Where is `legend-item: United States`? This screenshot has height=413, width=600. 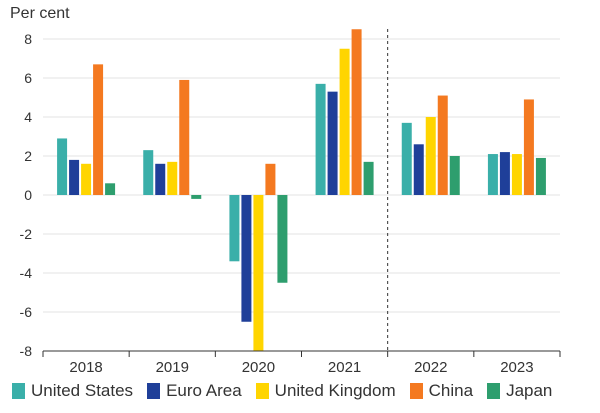
legend-item: United States is located at coordinates (72, 391).